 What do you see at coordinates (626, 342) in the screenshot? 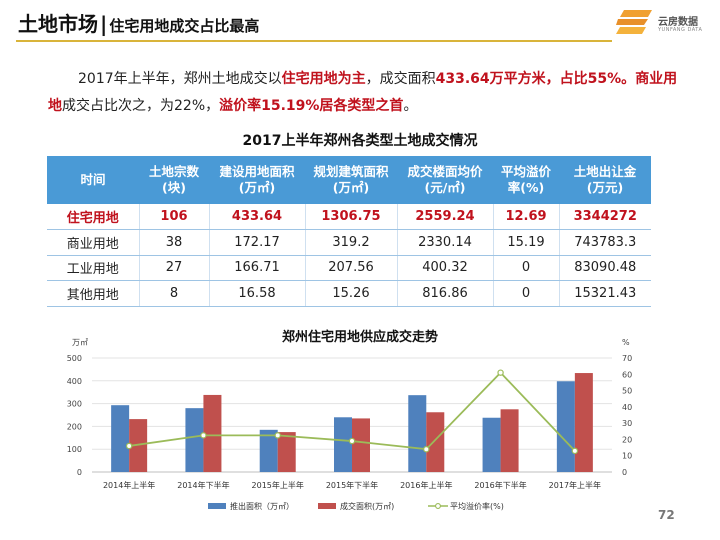
I see `y2-axis-label: %` at bounding box center [626, 342].